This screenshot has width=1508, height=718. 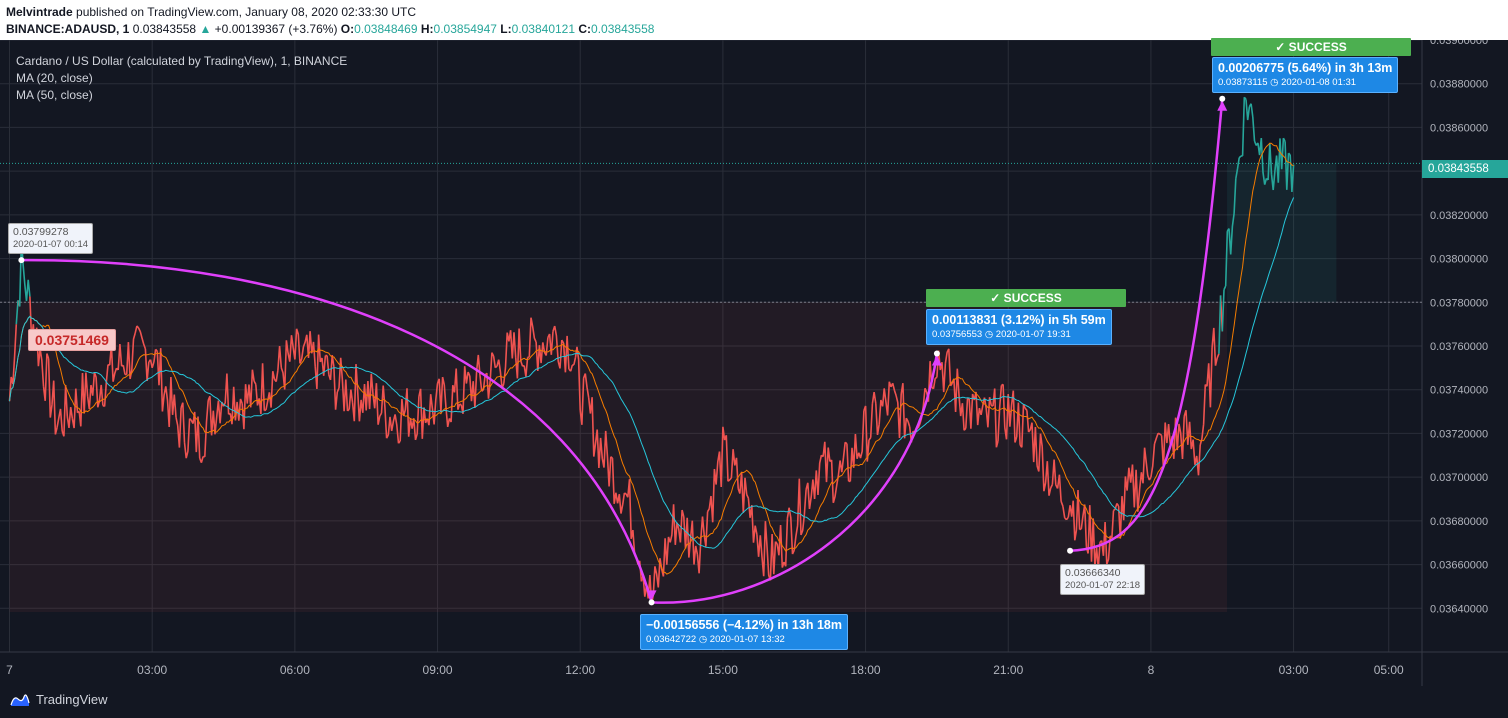 What do you see at coordinates (386, 29) in the screenshot?
I see `open-value: 0.03848469` at bounding box center [386, 29].